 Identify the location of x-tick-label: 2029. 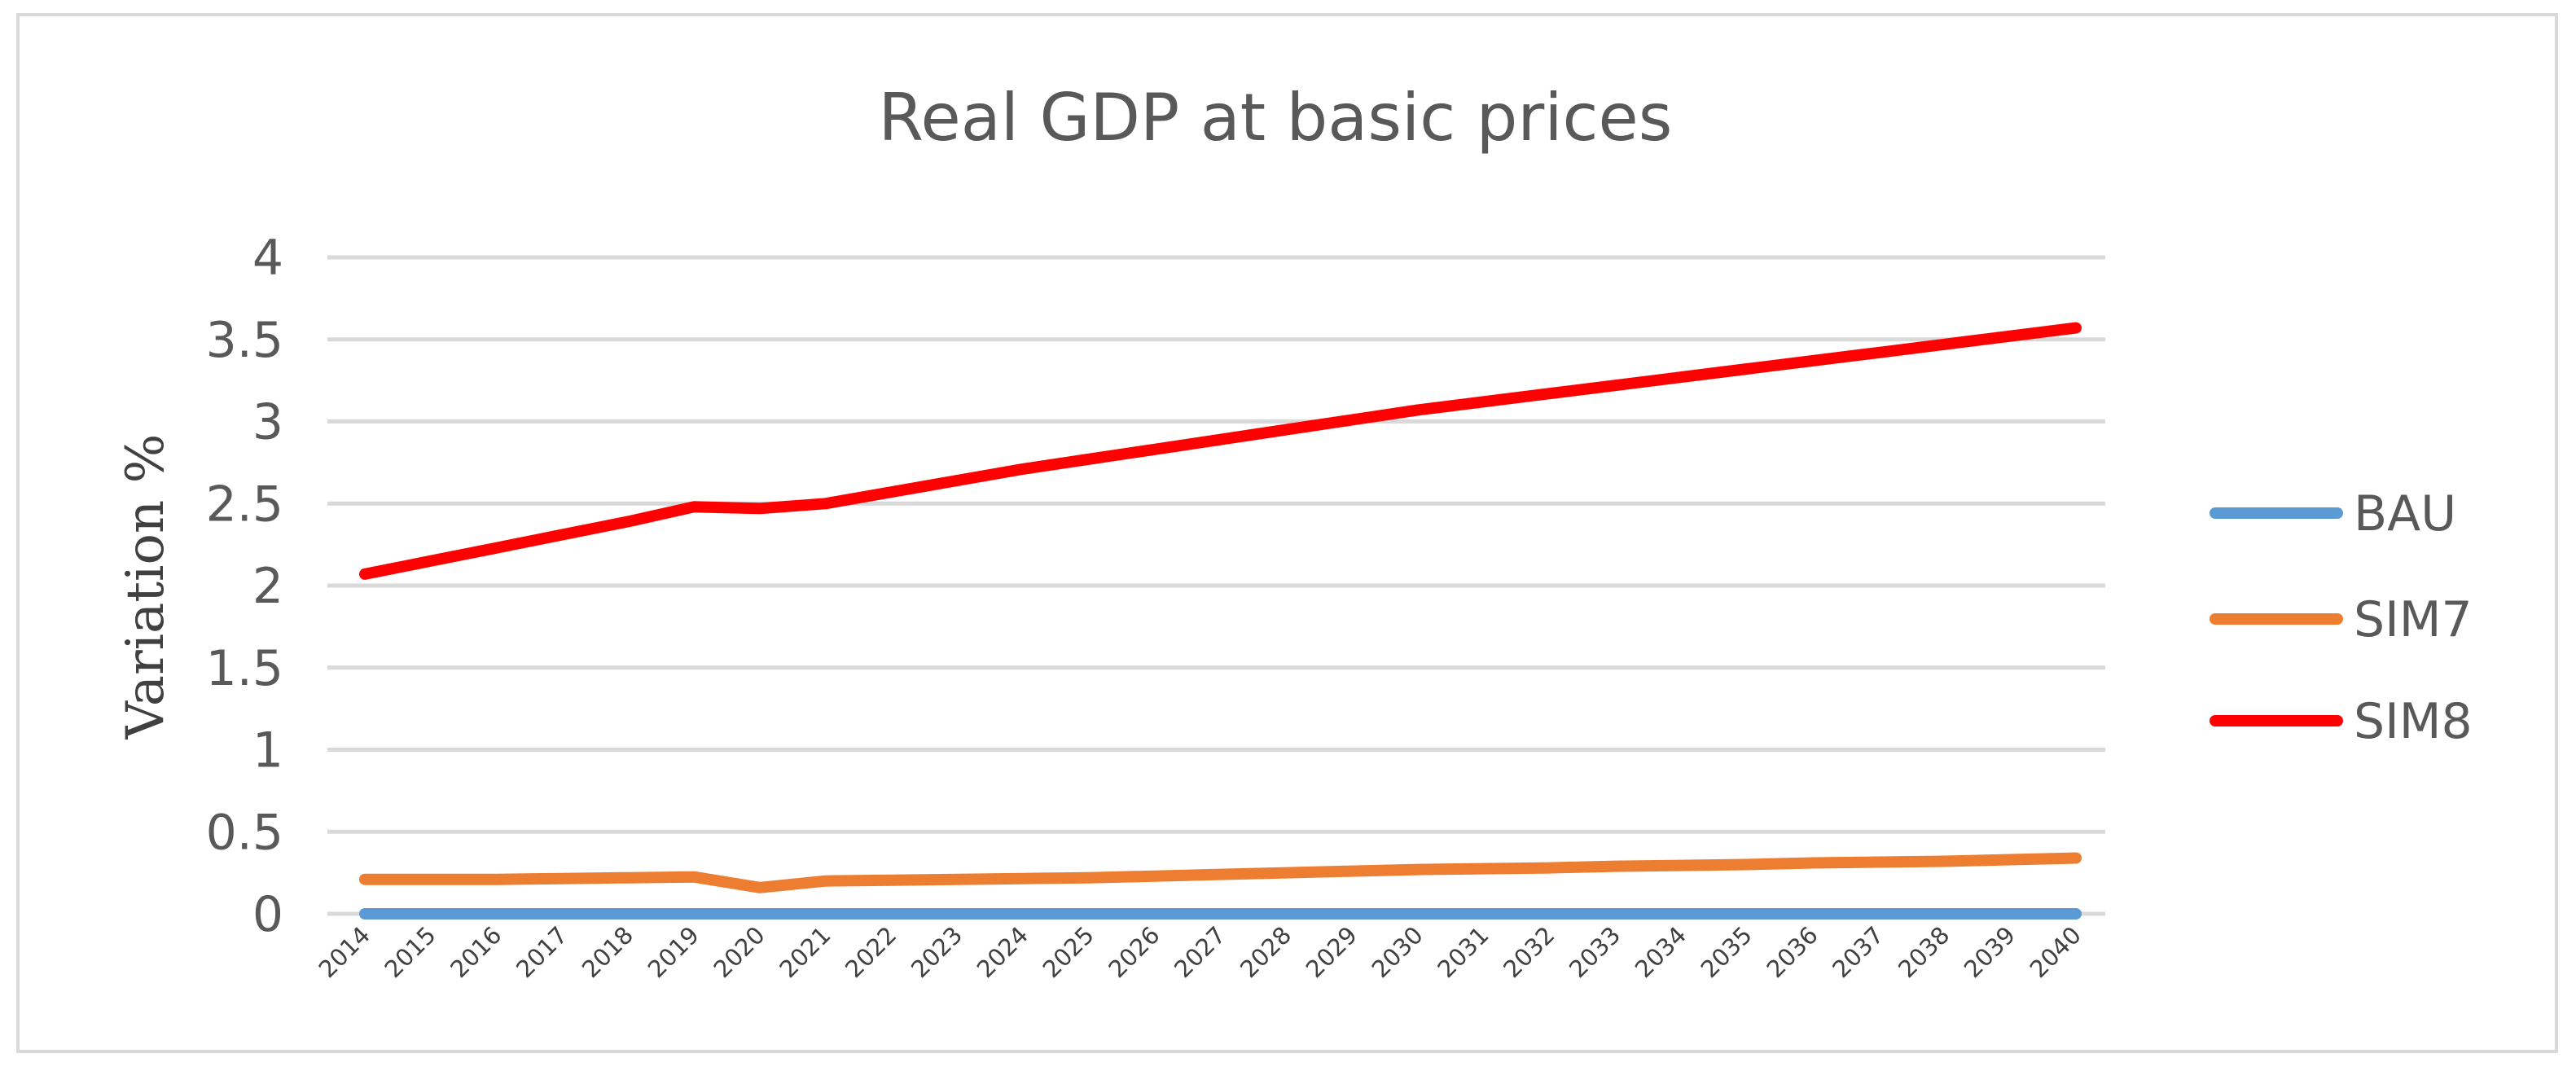
(1332, 952).